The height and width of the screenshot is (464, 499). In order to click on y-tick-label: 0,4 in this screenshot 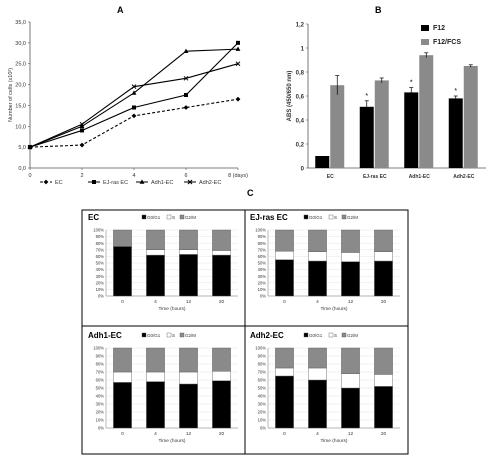, I will do `click(300, 122)`.